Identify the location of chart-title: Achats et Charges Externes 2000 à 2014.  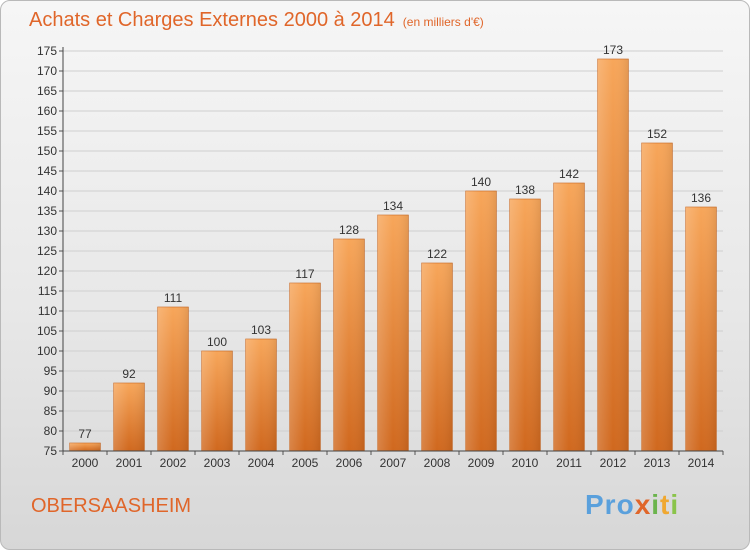
(212, 20).